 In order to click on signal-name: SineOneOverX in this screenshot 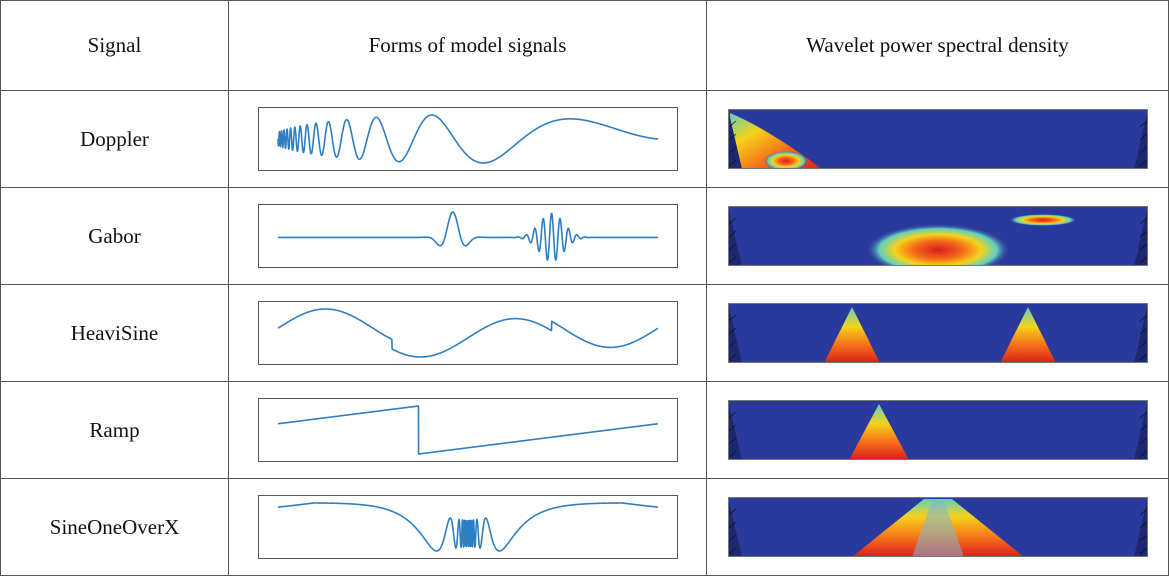, I will do `click(114, 527)`.